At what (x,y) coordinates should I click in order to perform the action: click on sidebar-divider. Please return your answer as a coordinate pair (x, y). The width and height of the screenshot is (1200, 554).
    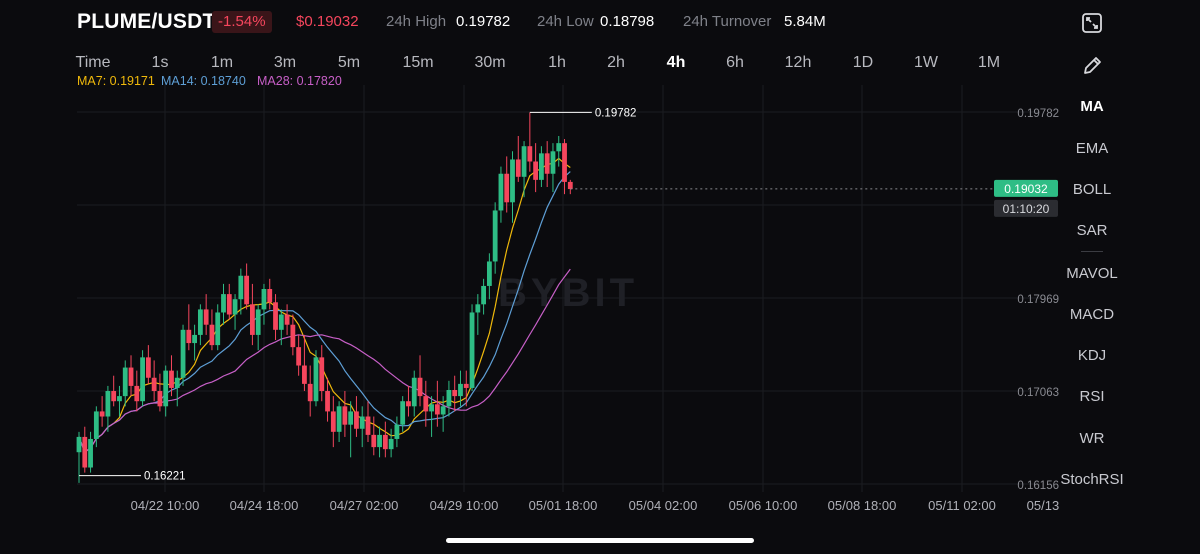
    Looking at the image, I should click on (1092, 251).